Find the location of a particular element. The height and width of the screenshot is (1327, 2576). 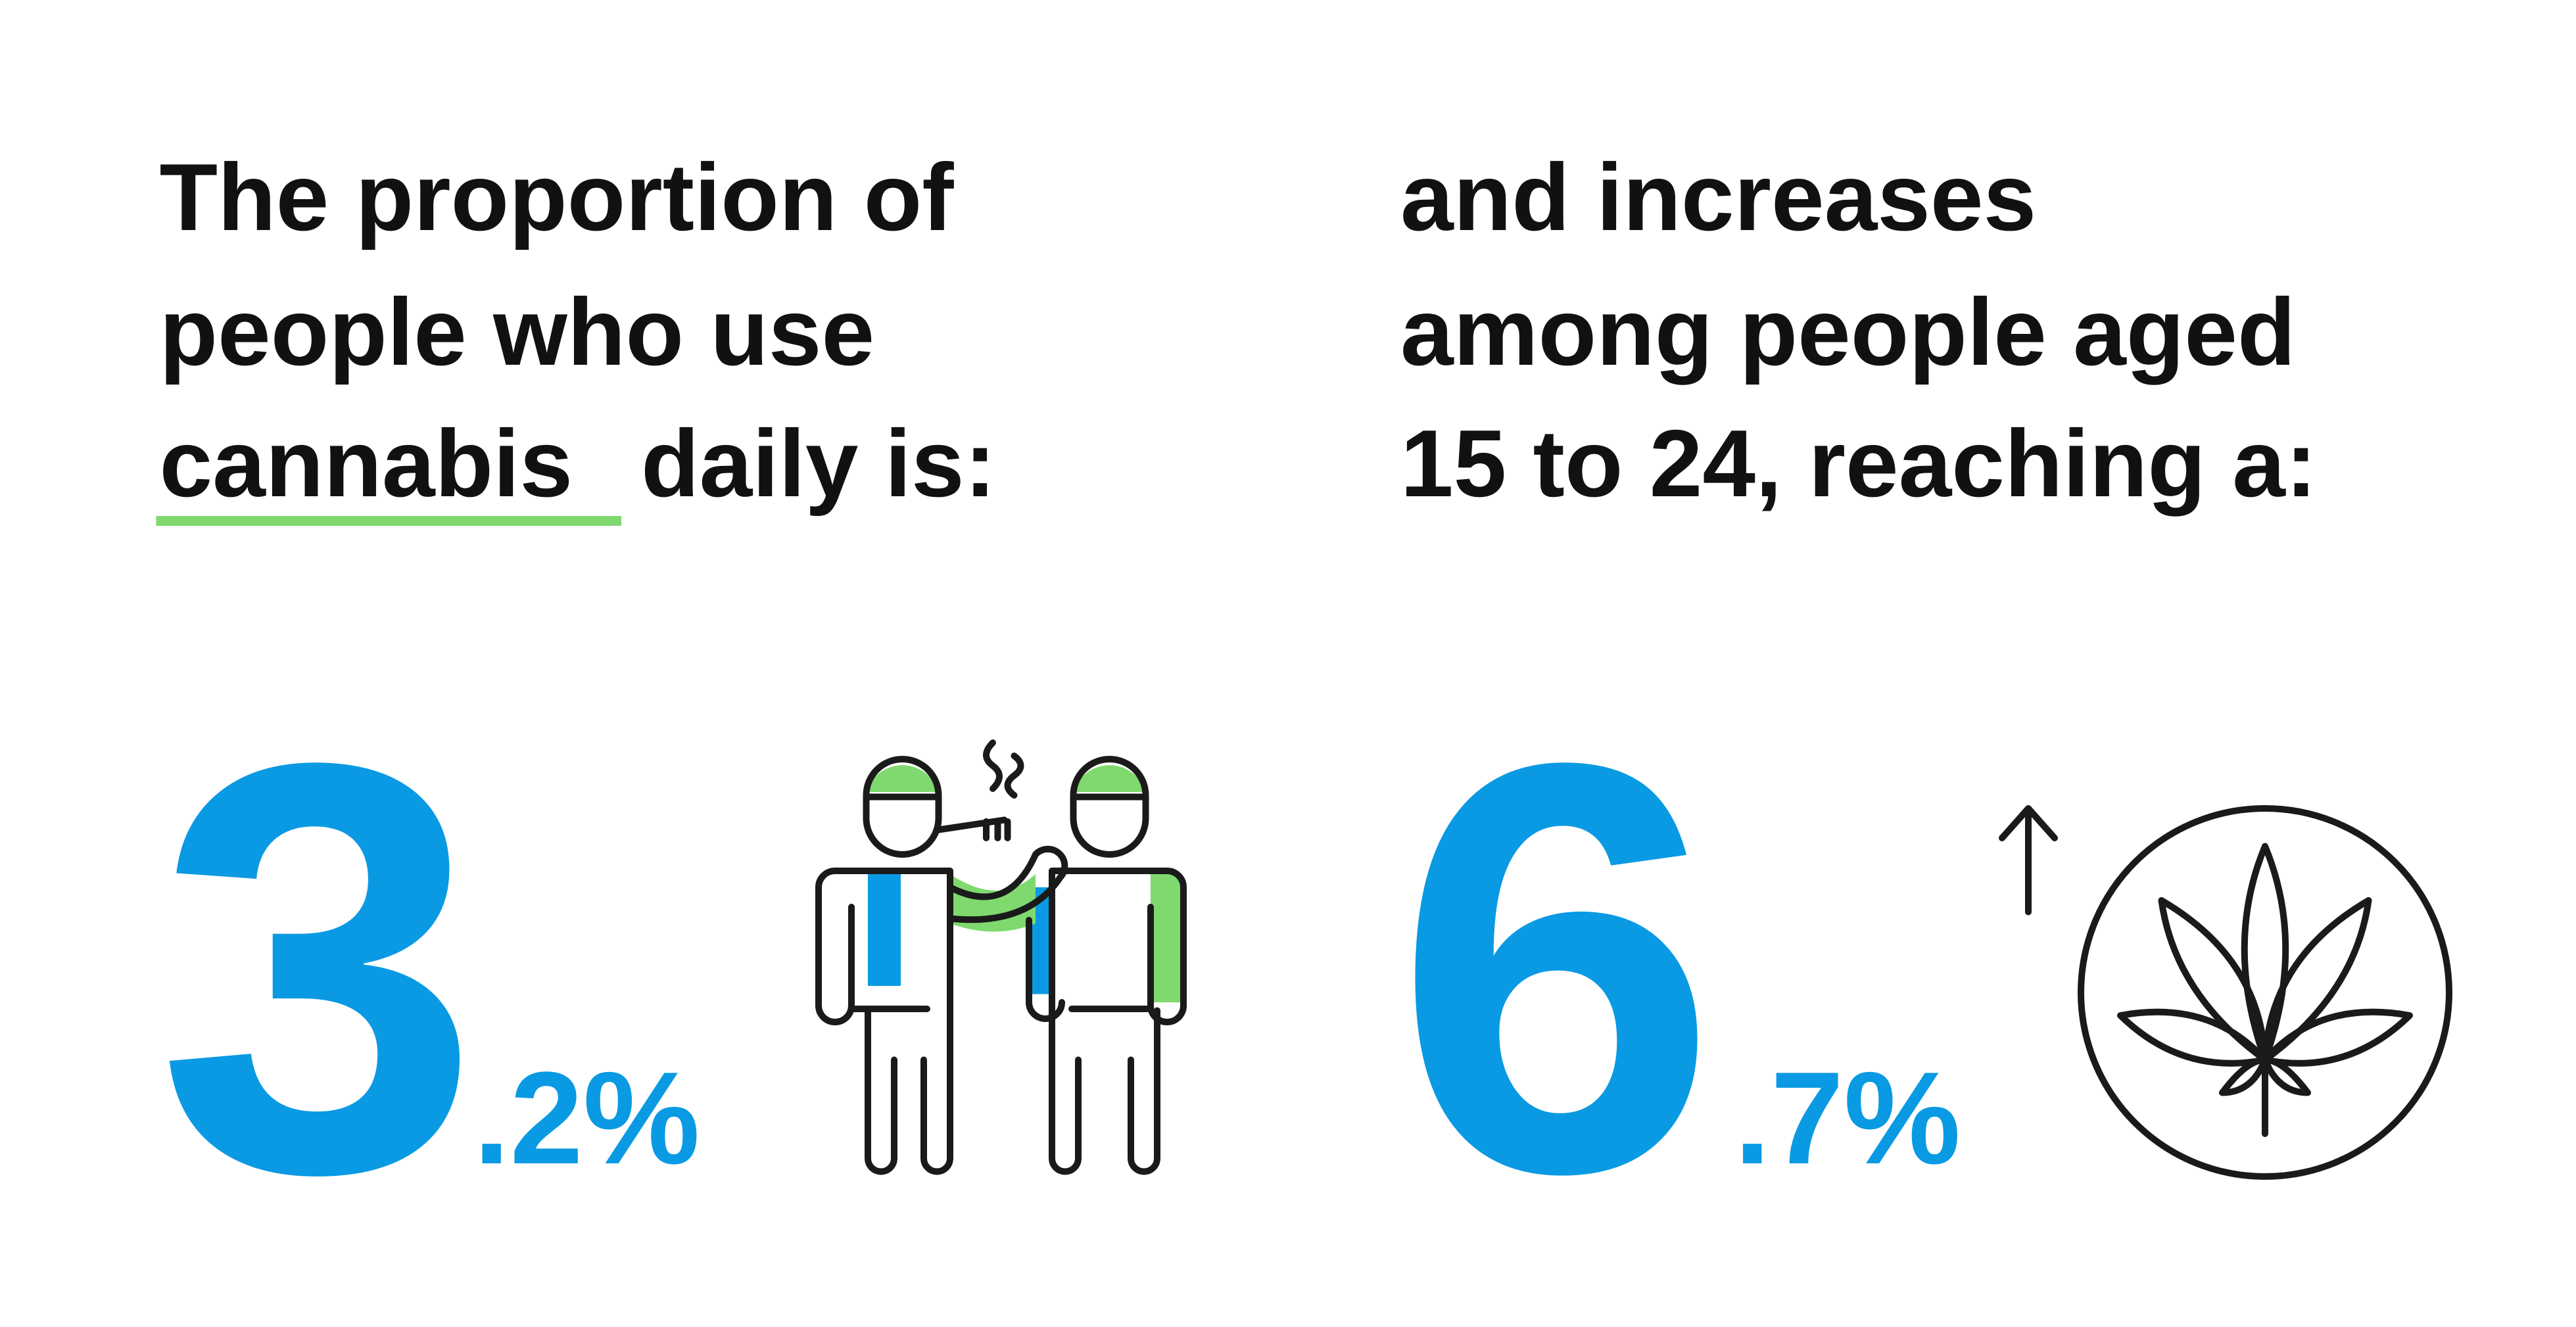

heading-line: and increases is located at coordinates (1718, 197).